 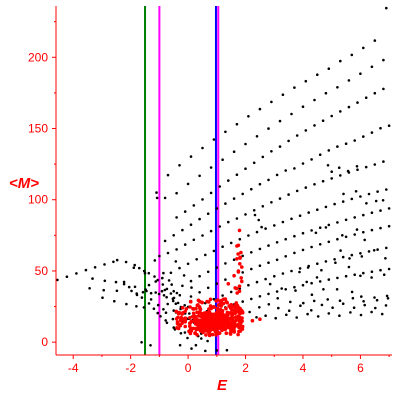 I want to click on x-tick-label: 0, so click(x=188, y=368).